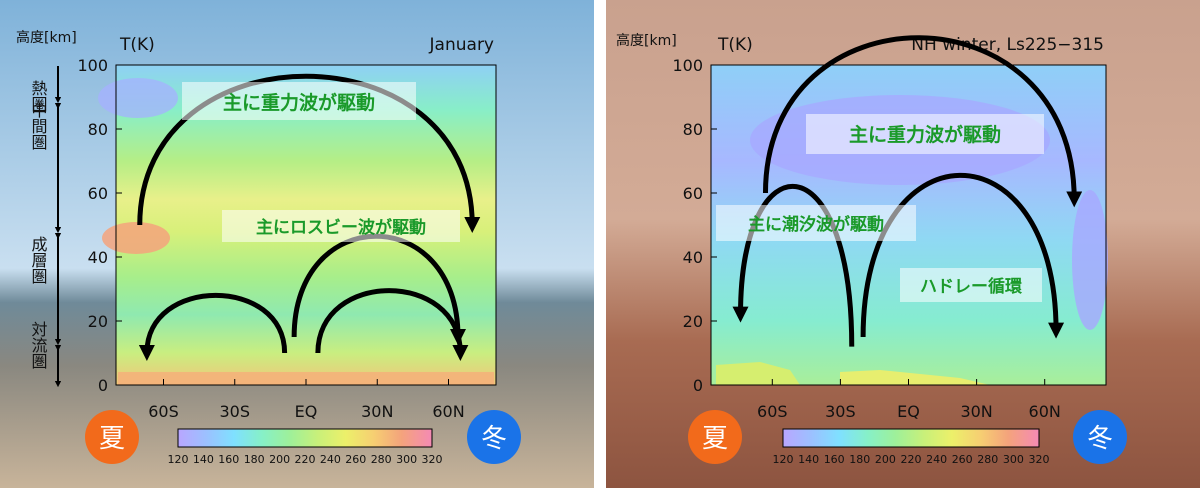 The width and height of the screenshot is (1200, 492). I want to click on mars-colorbar, so click(911, 438).